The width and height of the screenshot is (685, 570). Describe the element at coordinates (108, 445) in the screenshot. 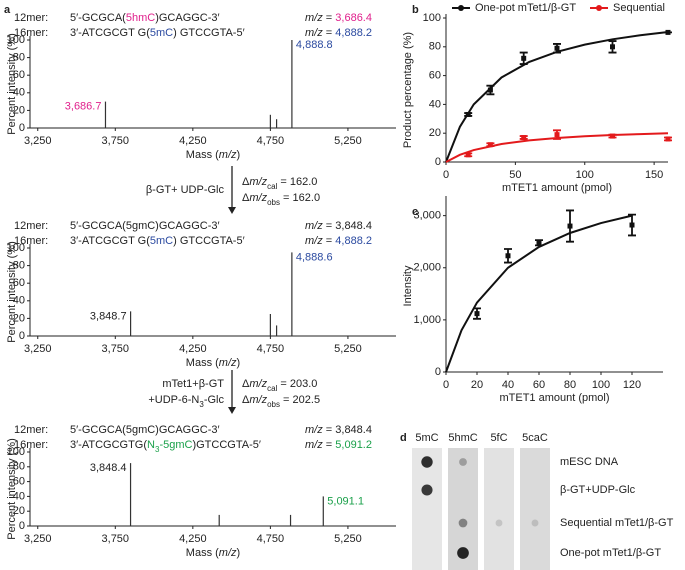

I see `text-part: 3′-ATCGCGTG(` at that location.